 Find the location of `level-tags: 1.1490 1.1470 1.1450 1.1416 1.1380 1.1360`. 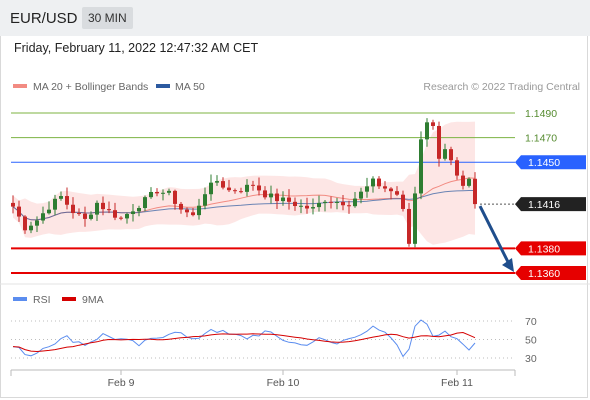

level-tags: 1.1490 1.1470 1.1450 1.1416 1.1380 1.1360 is located at coordinates (550, 194).